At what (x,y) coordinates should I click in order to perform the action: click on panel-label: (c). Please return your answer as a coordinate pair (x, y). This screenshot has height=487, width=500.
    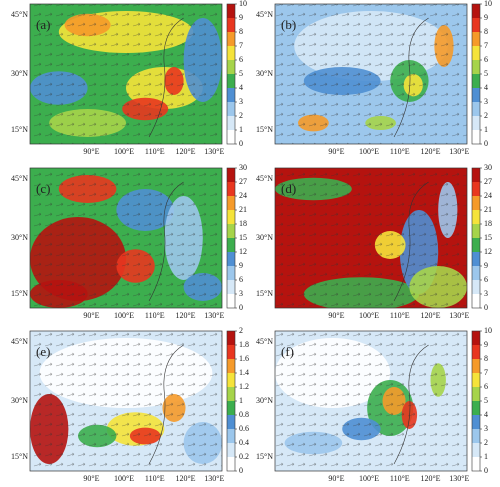
    Looking at the image, I should click on (43, 188).